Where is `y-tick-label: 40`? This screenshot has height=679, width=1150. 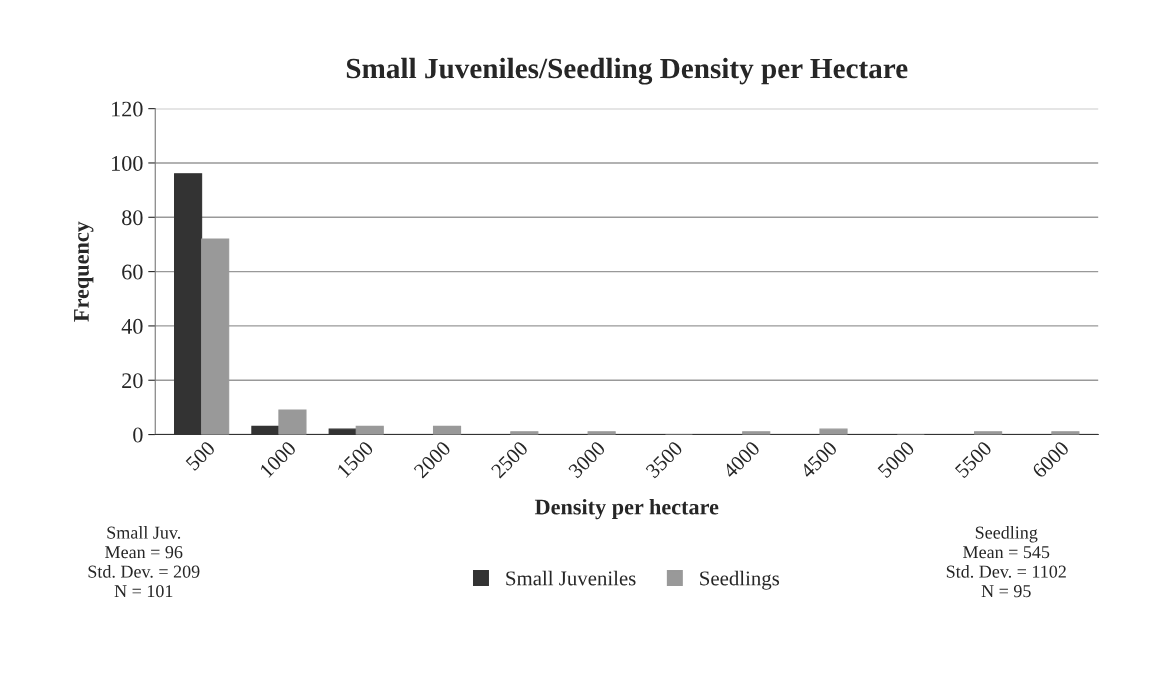 y-tick-label: 40 is located at coordinates (132, 326).